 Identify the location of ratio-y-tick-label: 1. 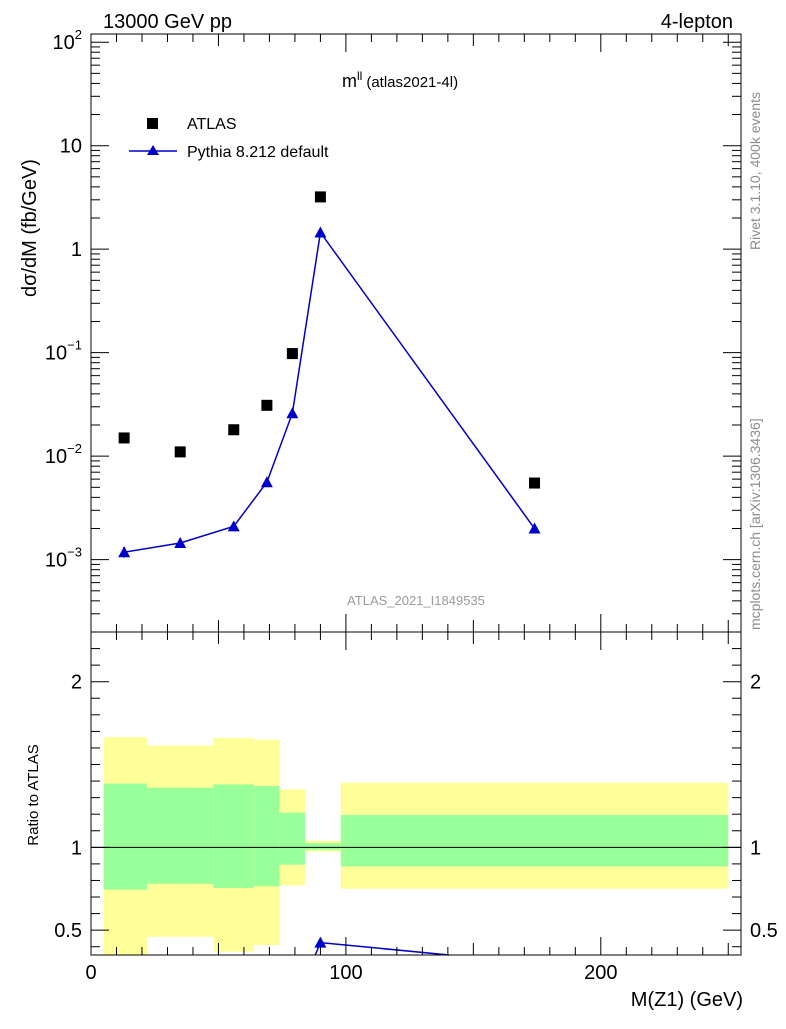
(76, 848).